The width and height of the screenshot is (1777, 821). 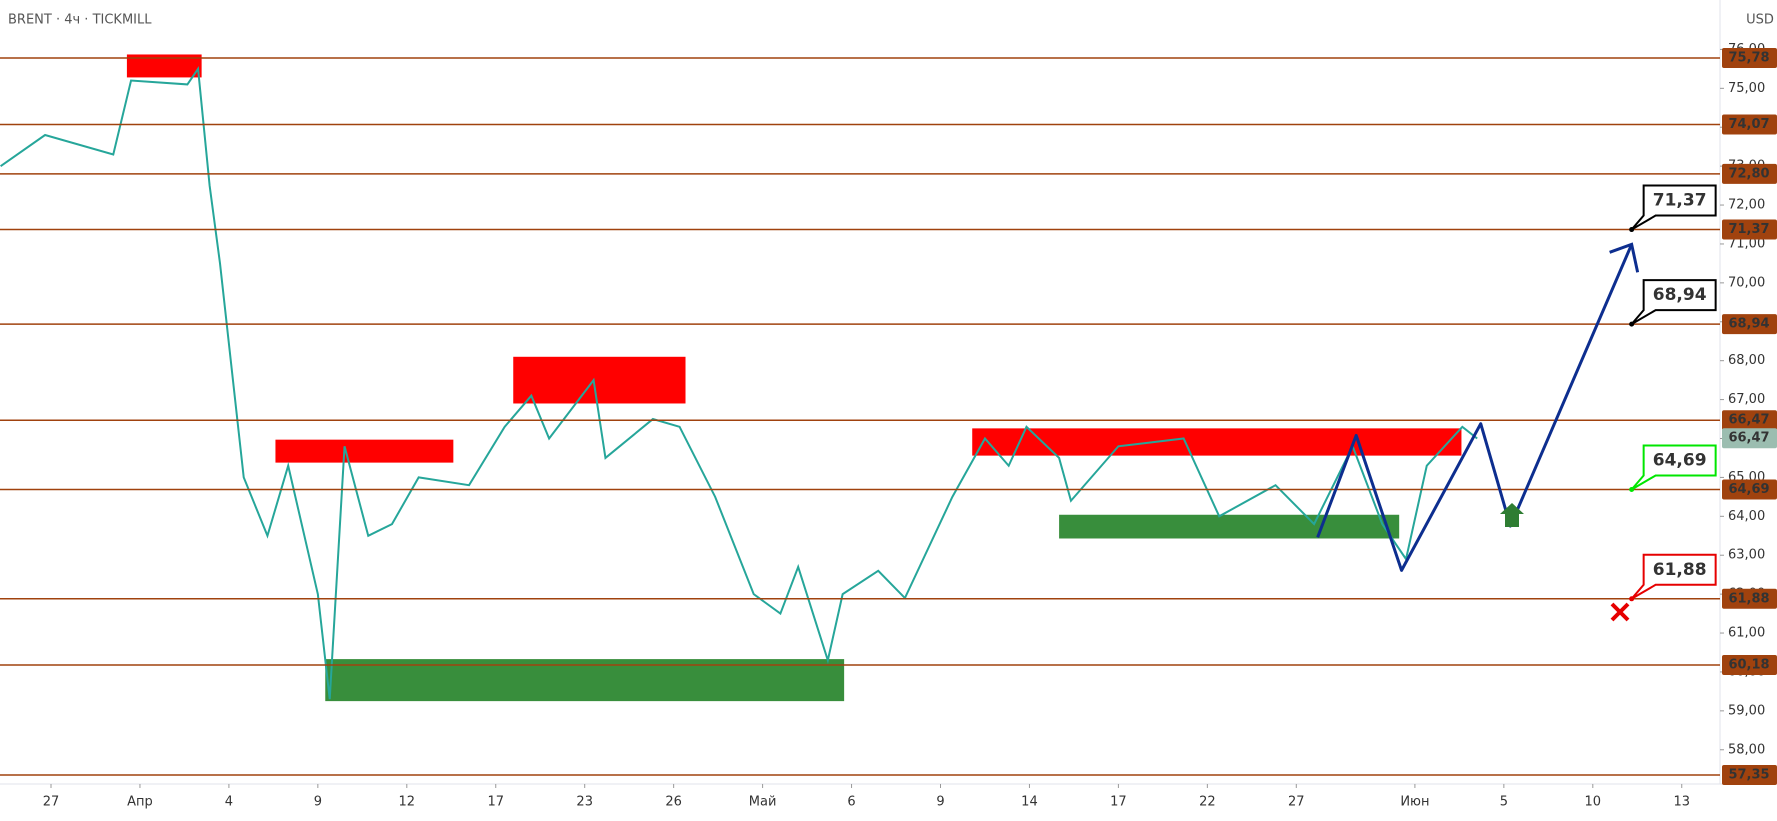 What do you see at coordinates (1475, 407) in the screenshot?
I see `projection-path` at bounding box center [1475, 407].